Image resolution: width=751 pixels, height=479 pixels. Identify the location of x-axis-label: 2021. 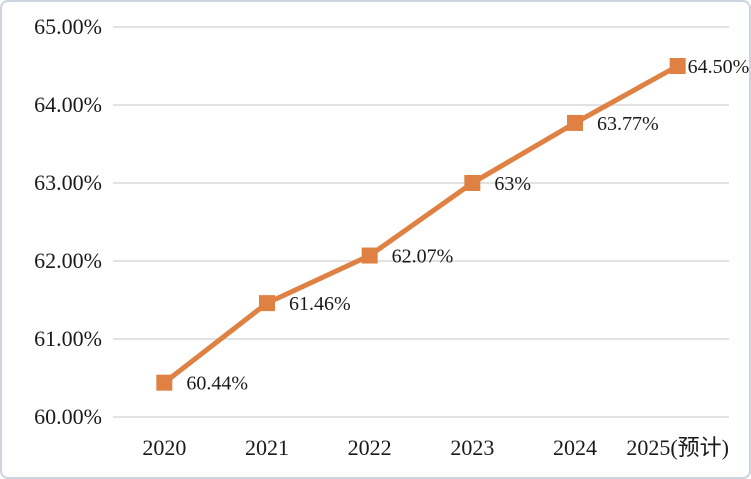
(267, 447).